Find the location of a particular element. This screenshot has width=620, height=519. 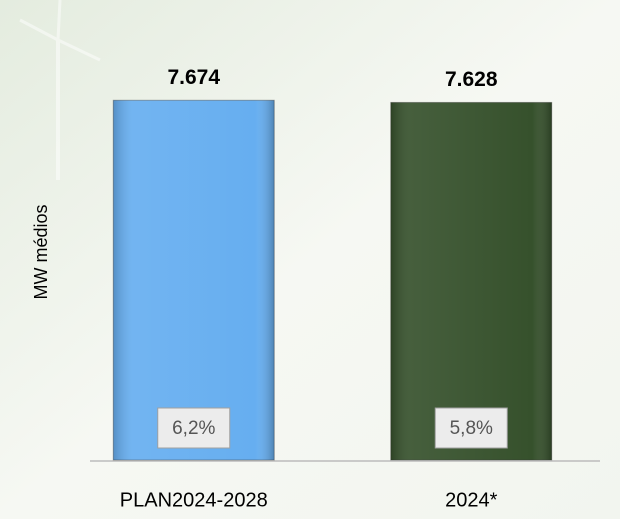

value-label: 7.628 is located at coordinates (471, 79).